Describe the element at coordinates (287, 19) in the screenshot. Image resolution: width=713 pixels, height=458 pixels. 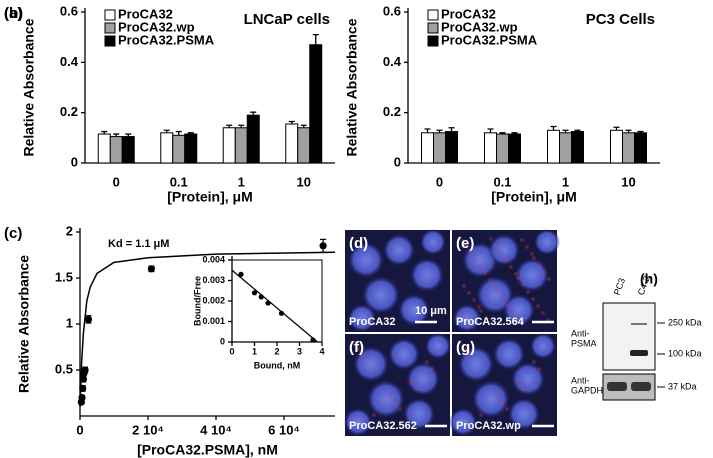
I see `chart-title: LNCaP cells` at that location.